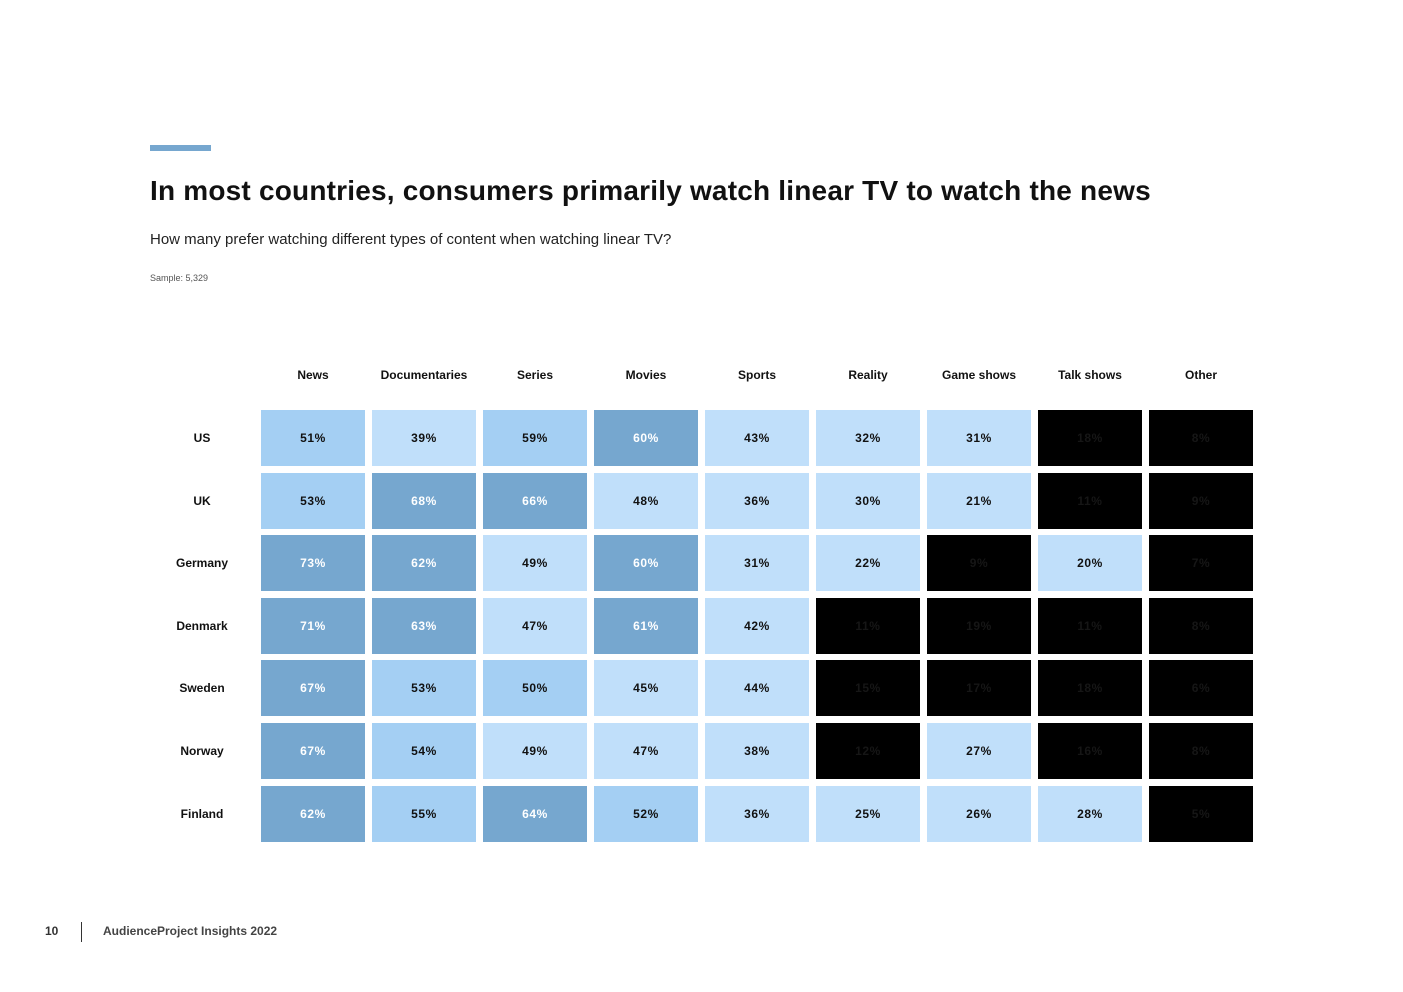  What do you see at coordinates (202, 814) in the screenshot?
I see `row-label: Finland` at bounding box center [202, 814].